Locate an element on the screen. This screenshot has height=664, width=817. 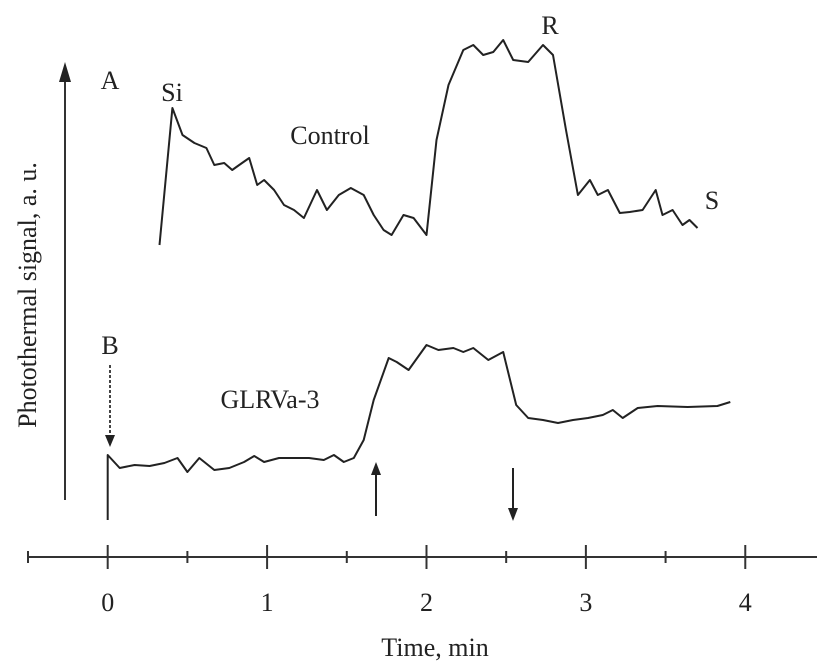
x-axis-label: Time, min is located at coordinates (434, 647).